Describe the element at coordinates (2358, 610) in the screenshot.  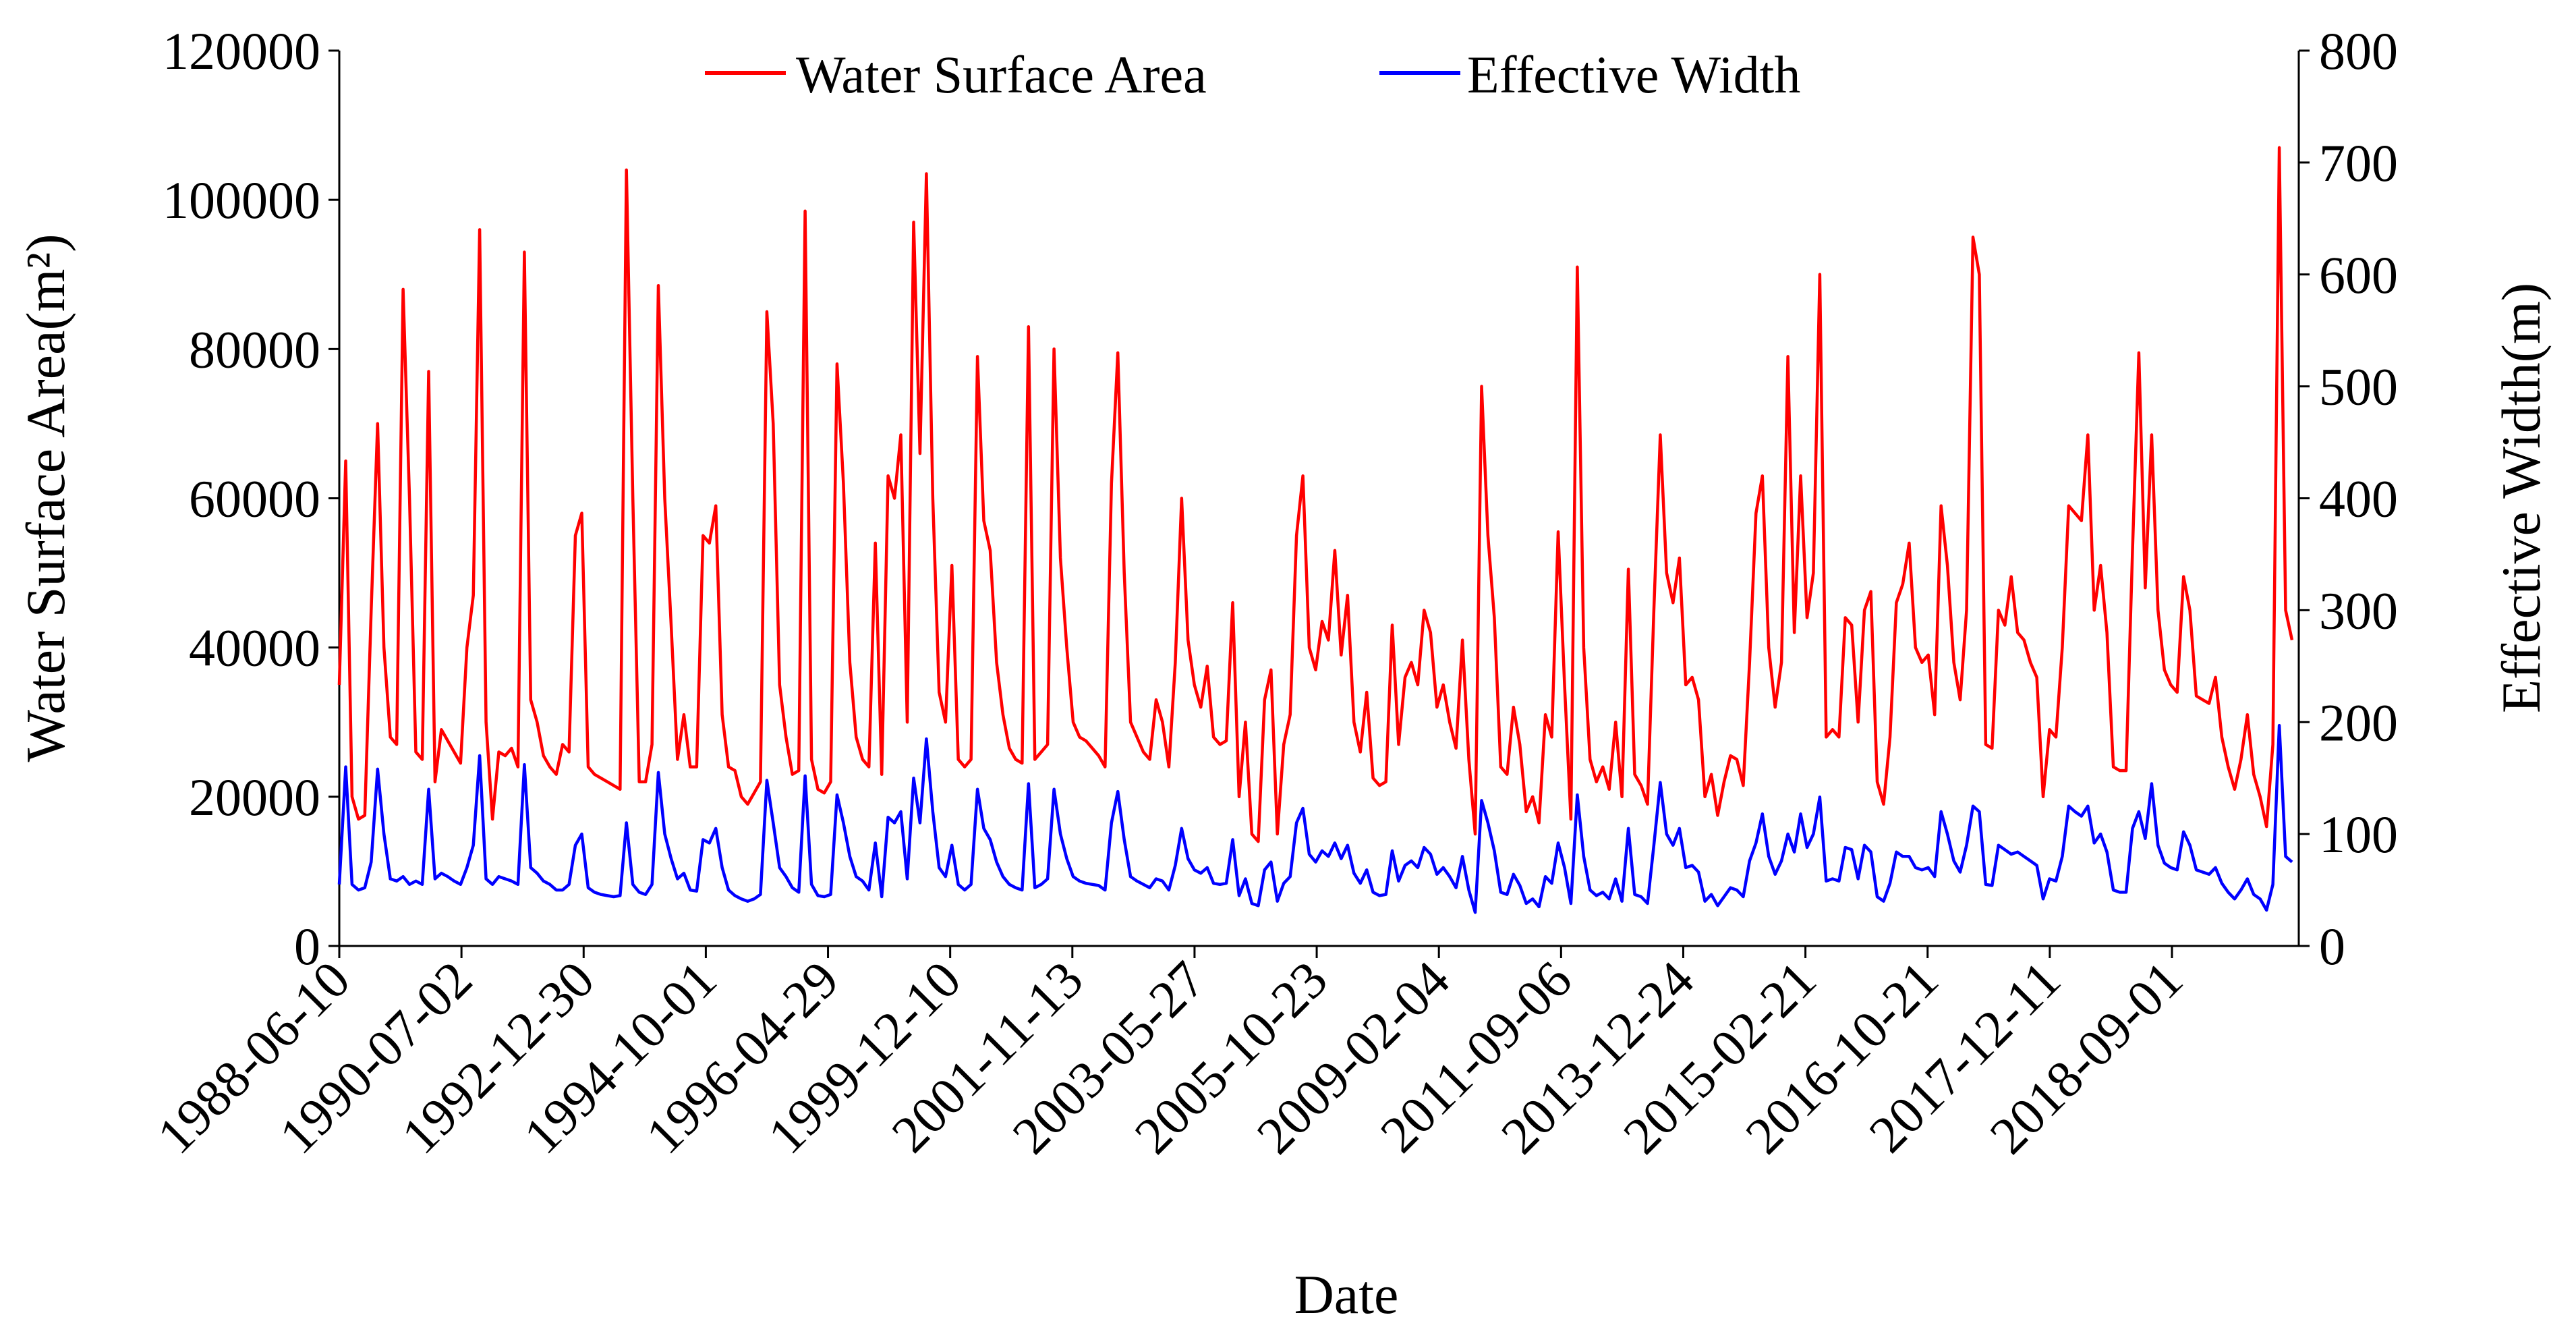
I see `right-y-tick-label: 300` at that location.